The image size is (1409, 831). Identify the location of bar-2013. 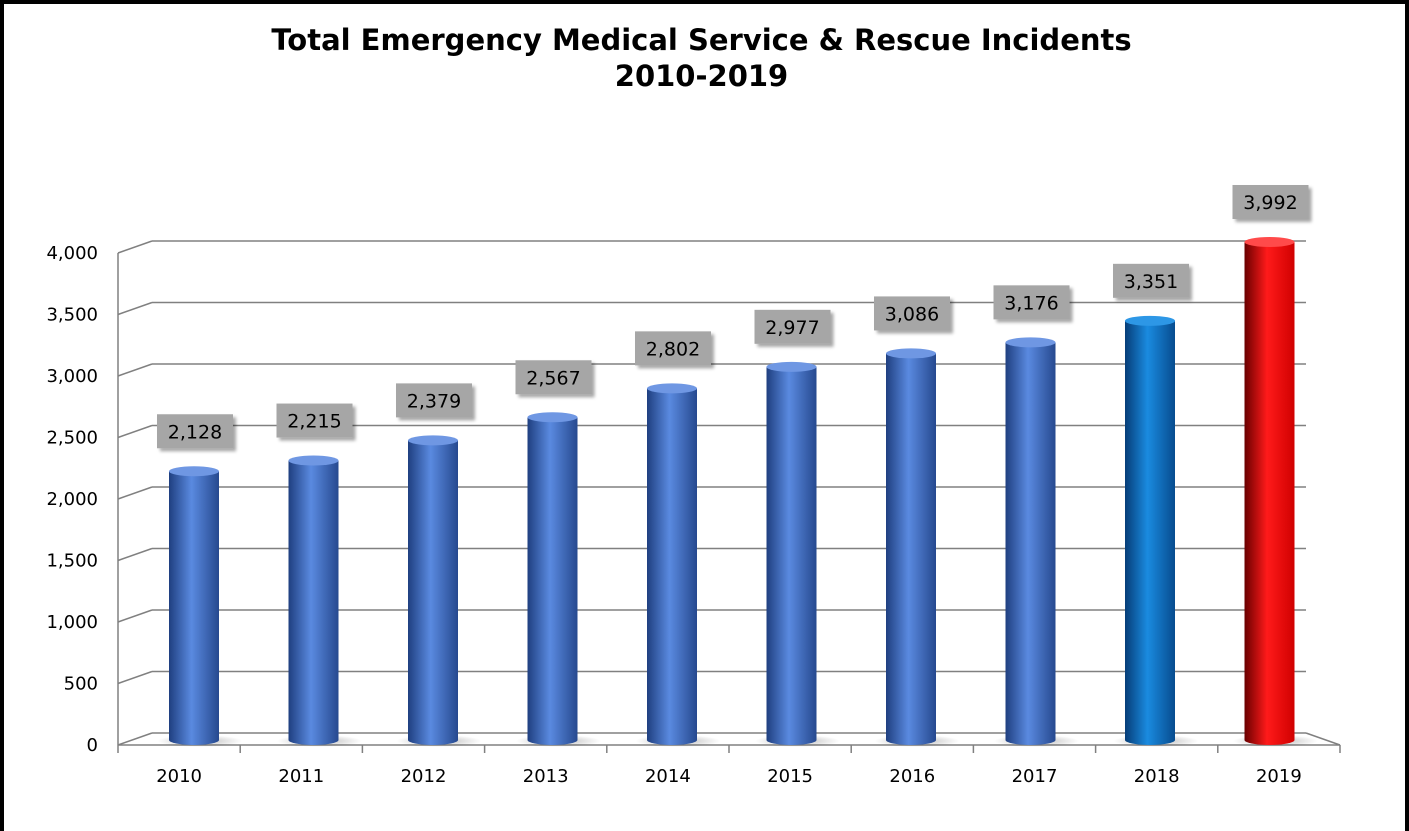
(558, 579).